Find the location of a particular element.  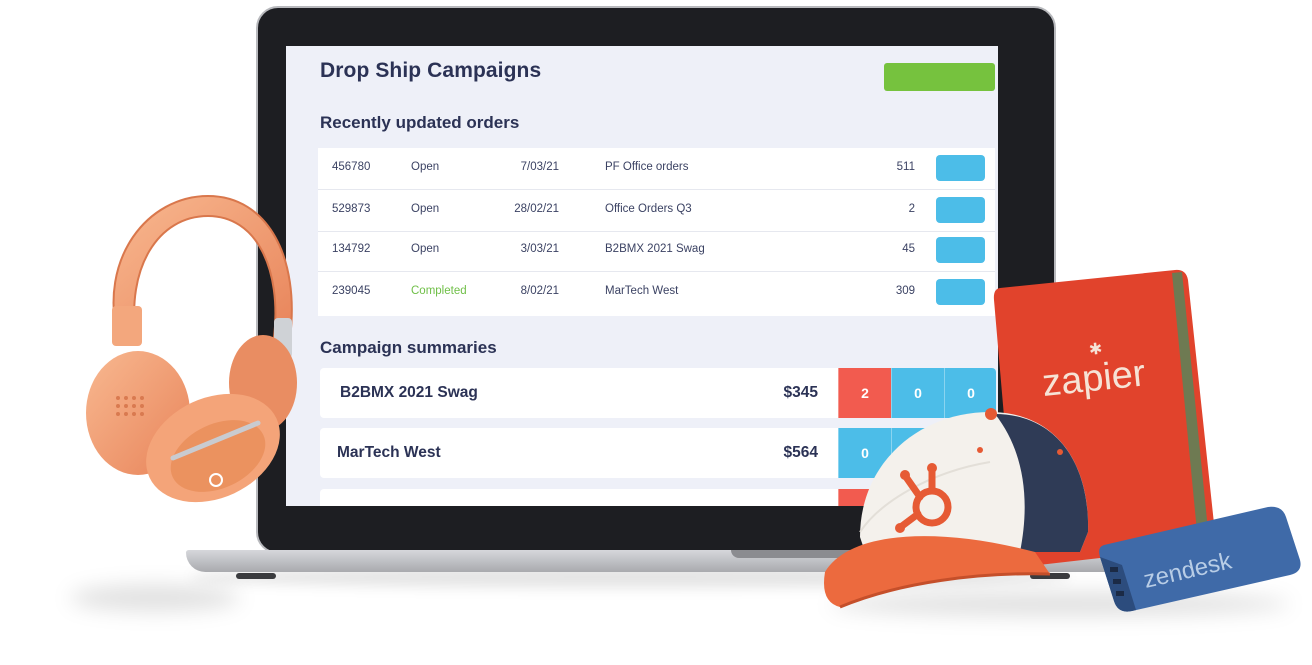

order-name: PF Office orders is located at coordinates (647, 167).